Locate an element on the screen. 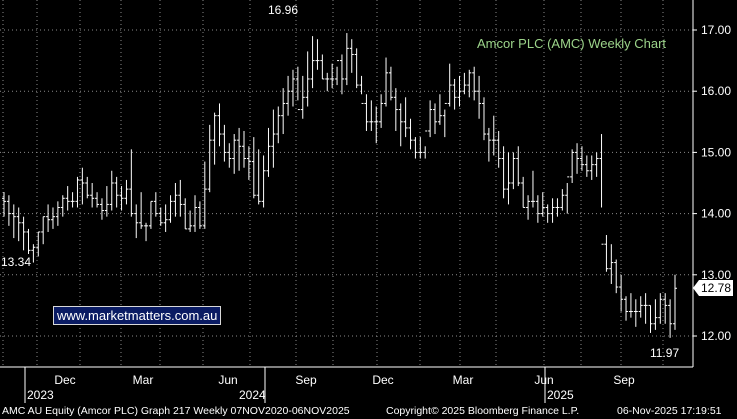 The width and height of the screenshot is (737, 419). x-month-label: Jun is located at coordinates (543, 380).